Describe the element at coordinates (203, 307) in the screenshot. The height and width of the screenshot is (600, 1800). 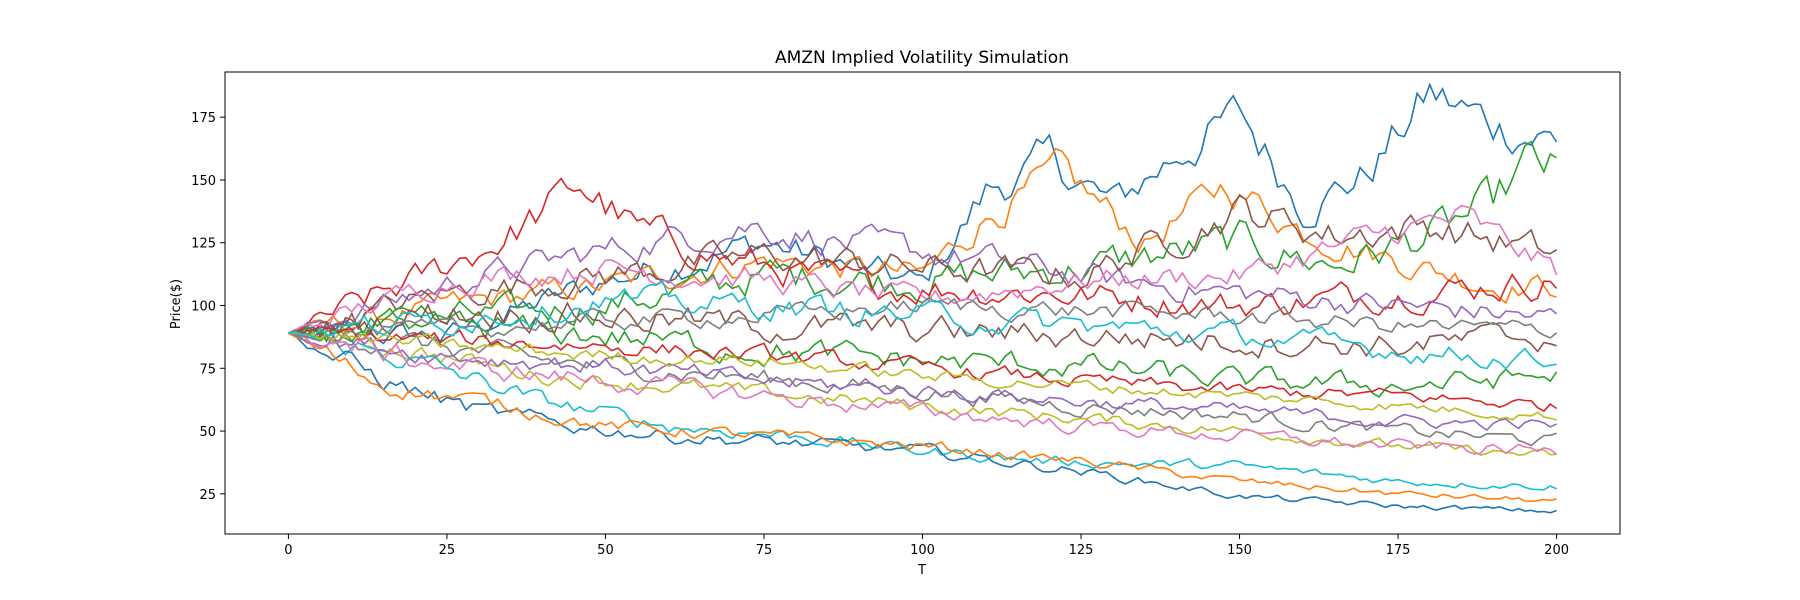
I see `y-tick-label: 100` at that location.